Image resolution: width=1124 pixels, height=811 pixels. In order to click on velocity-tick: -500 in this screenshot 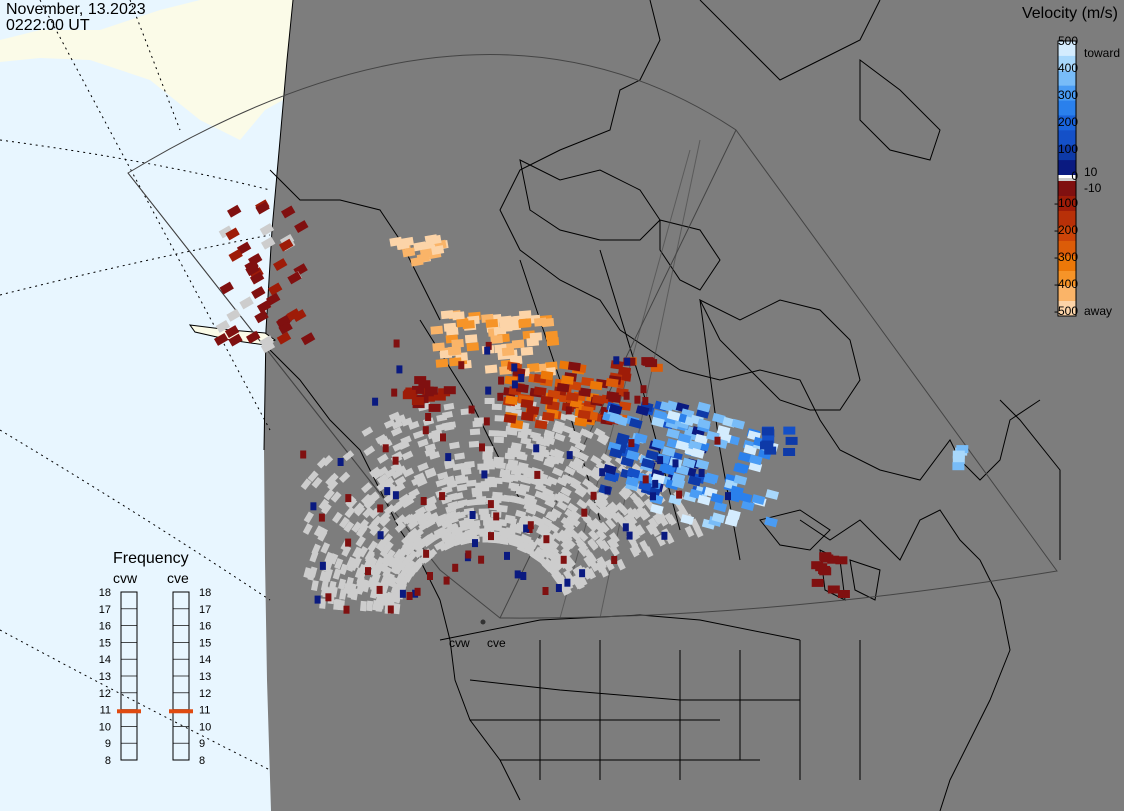, I will do `click(1065, 311)`.